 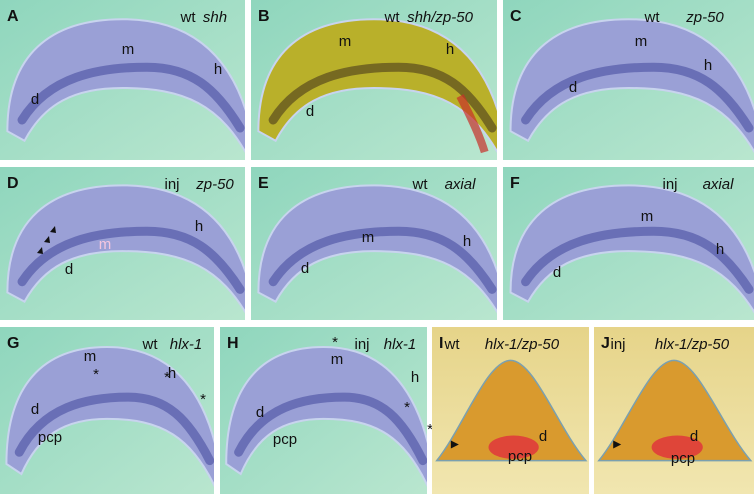 What do you see at coordinates (13, 183) in the screenshot?
I see `panel-letter: D` at bounding box center [13, 183].